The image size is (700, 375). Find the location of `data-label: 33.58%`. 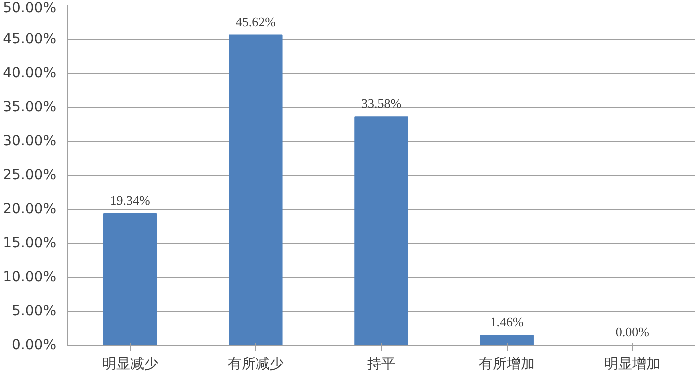

data-label: 33.58% is located at coordinates (381, 104).